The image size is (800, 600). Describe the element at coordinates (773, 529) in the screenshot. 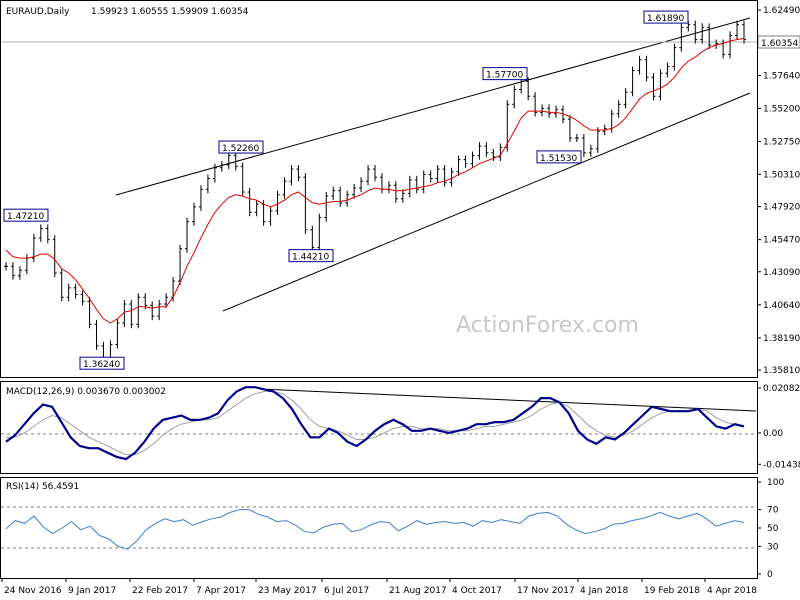

I see `rsi-tick-label: 50` at that location.